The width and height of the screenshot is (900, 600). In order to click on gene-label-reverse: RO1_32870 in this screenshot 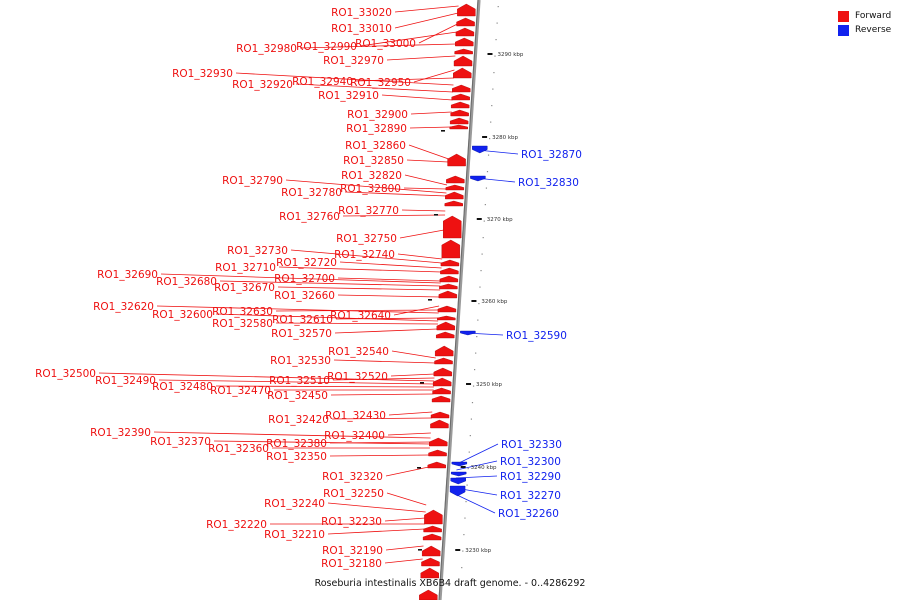, I will do `click(551, 155)`.